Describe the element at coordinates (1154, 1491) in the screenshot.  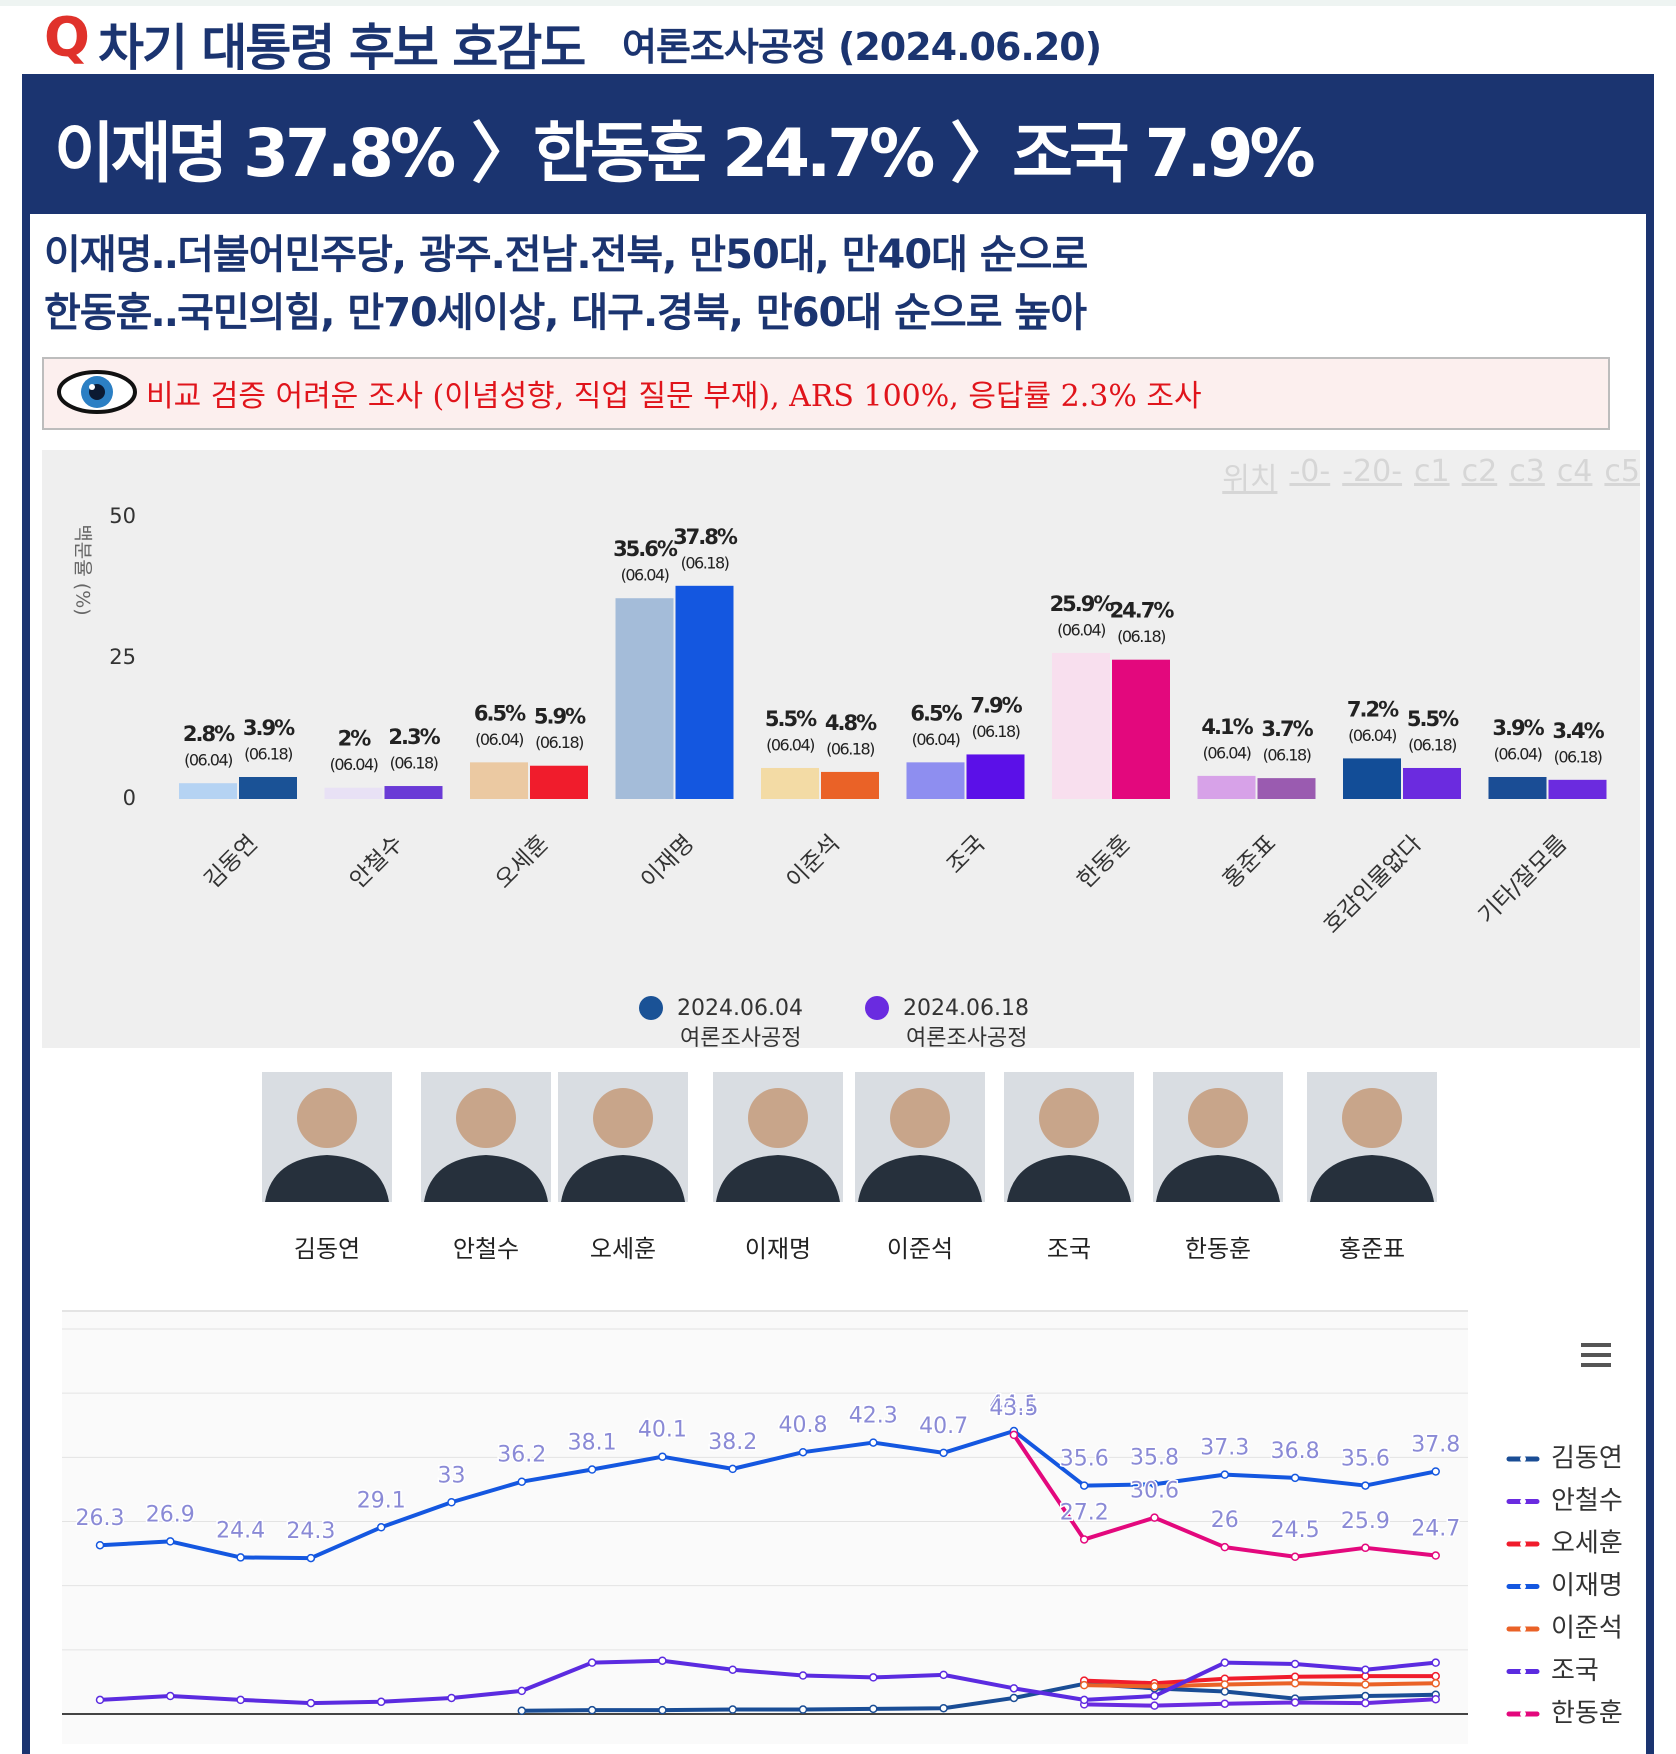
I see `point-label: 30.6` at that location.